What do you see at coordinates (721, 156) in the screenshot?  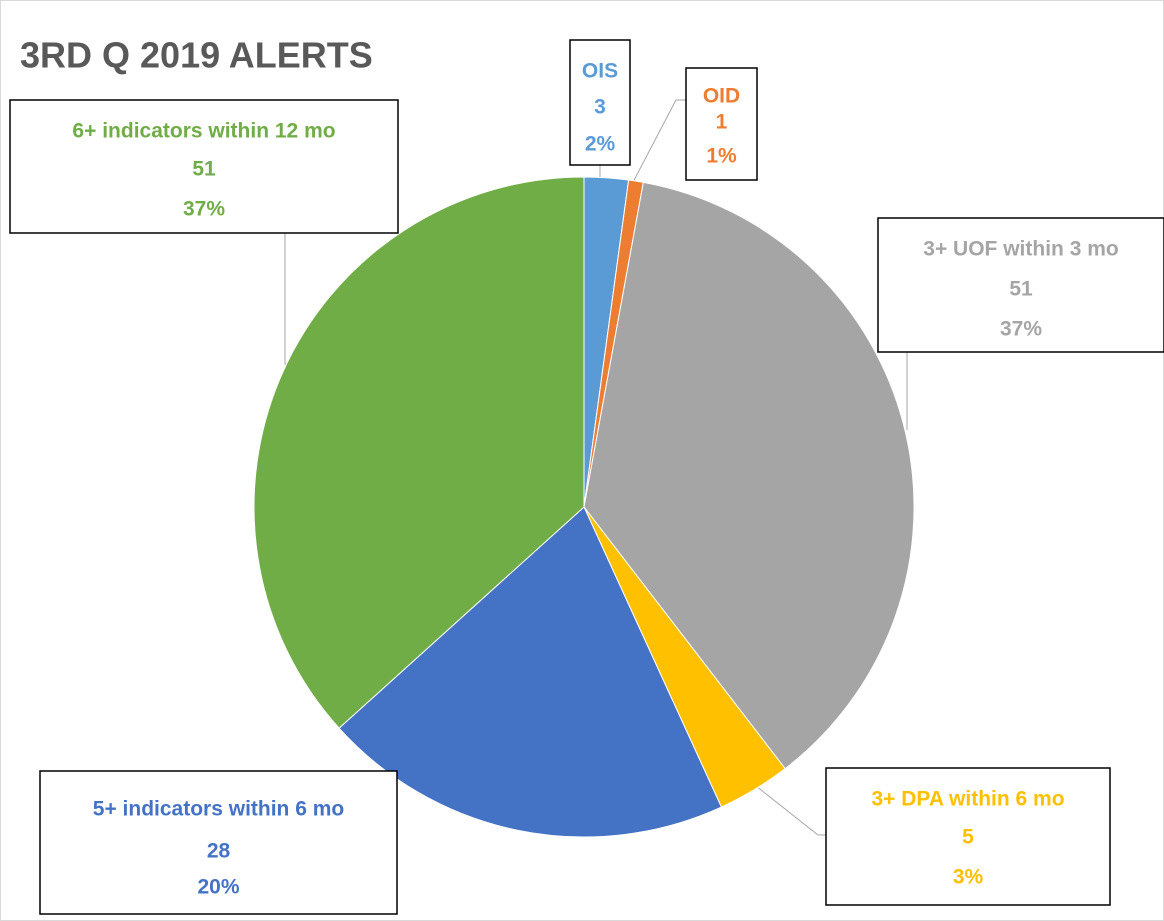 I see `percent-label: 1%` at bounding box center [721, 156].